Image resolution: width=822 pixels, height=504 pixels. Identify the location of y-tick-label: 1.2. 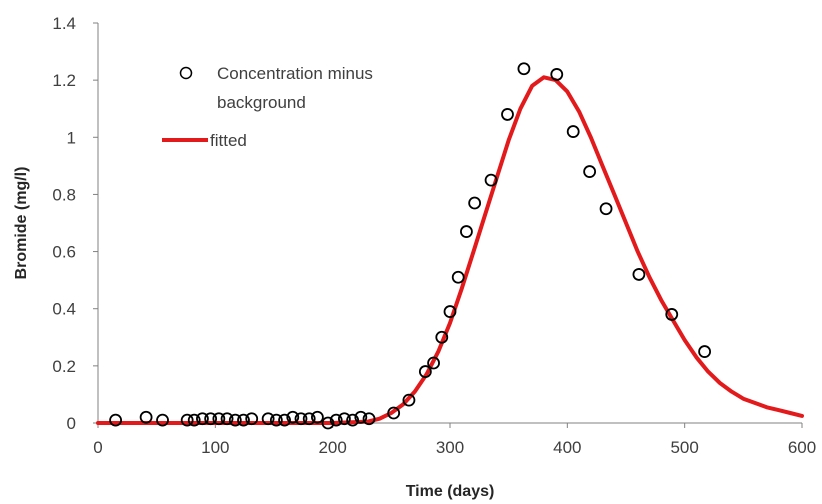
(64, 80).